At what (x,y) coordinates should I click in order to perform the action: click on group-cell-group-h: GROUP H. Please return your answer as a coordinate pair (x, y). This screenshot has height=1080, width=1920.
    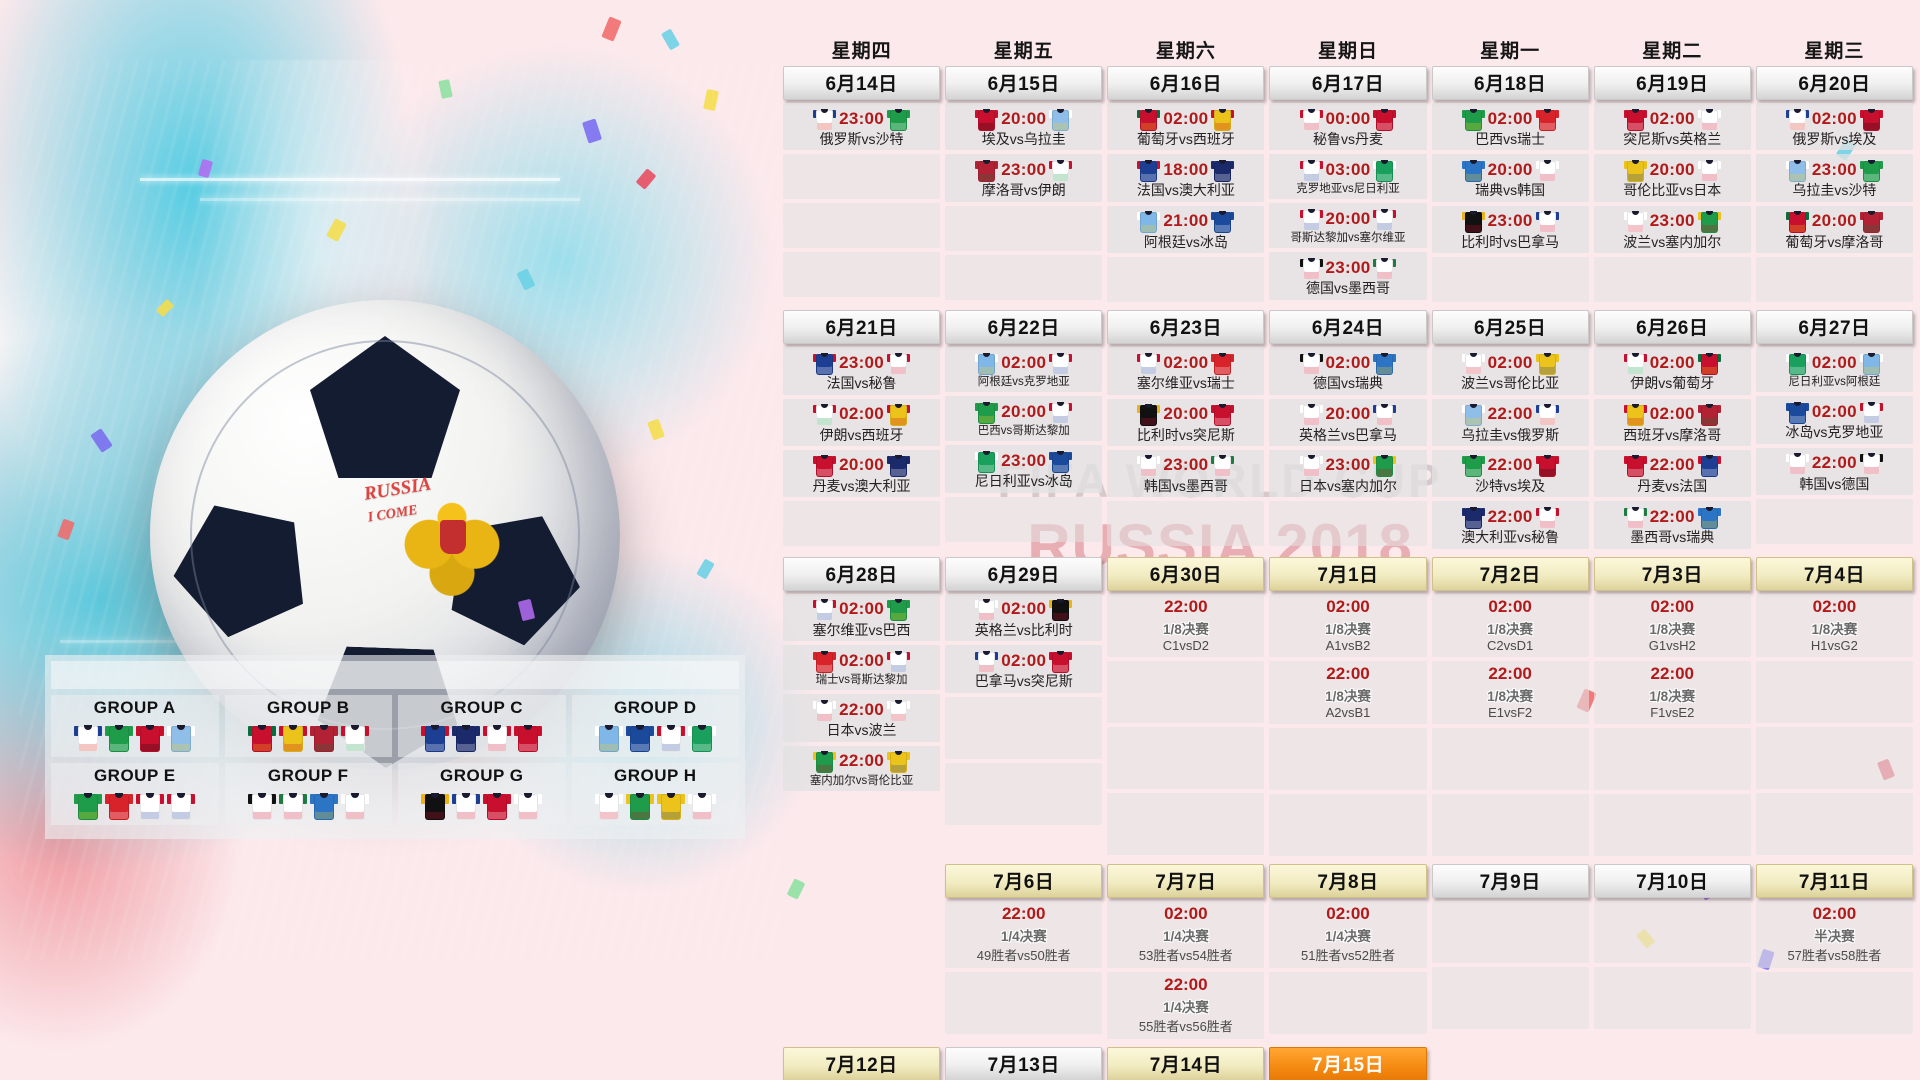
    Looking at the image, I should click on (655, 794).